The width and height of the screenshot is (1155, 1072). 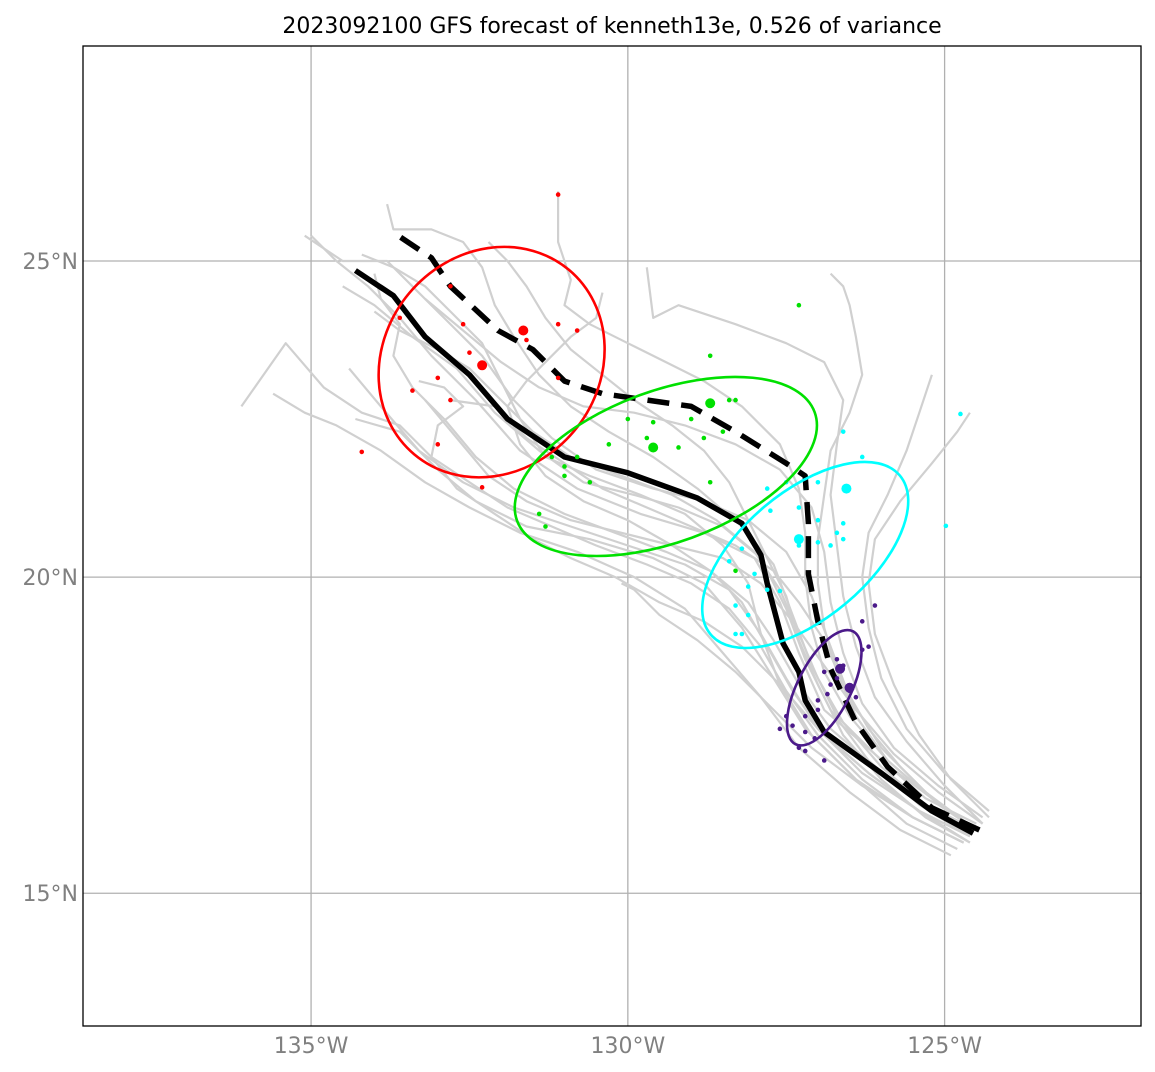 I want to click on y-tick-label: 25°N, so click(x=50, y=262).